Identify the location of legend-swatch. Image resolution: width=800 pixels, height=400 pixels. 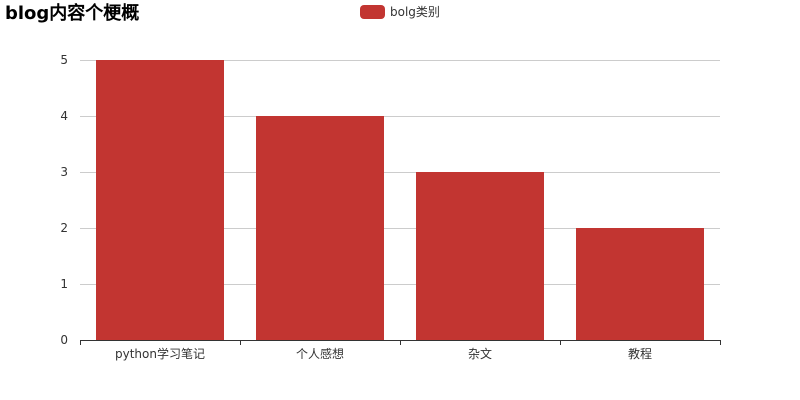
(372, 12).